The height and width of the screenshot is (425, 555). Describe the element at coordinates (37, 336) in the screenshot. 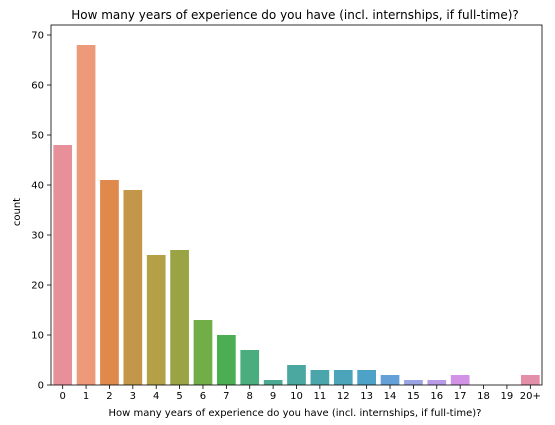

I see `y-tick-label: 10` at that location.